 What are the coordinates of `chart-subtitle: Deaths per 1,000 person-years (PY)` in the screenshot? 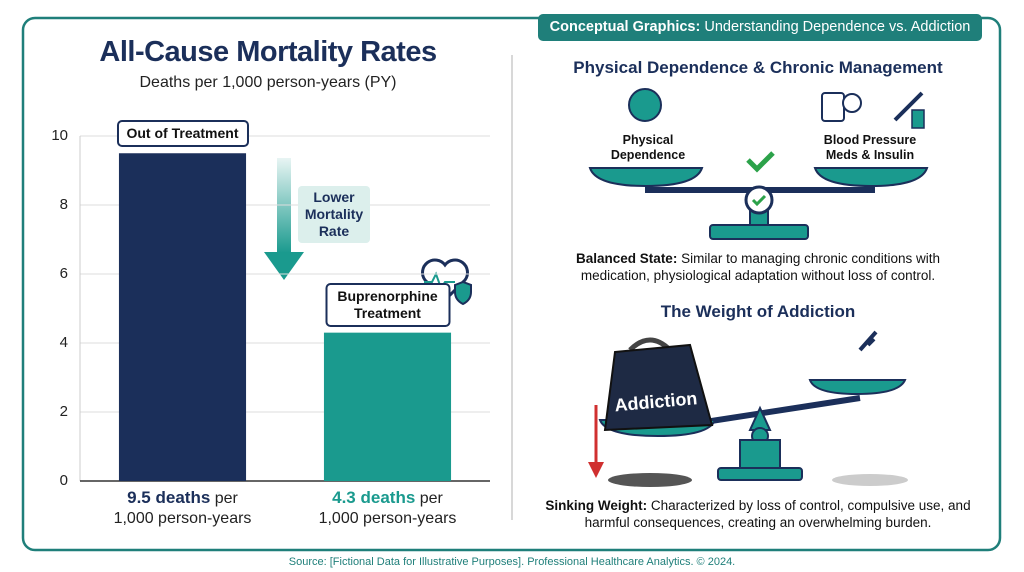 It's located at (268, 82).